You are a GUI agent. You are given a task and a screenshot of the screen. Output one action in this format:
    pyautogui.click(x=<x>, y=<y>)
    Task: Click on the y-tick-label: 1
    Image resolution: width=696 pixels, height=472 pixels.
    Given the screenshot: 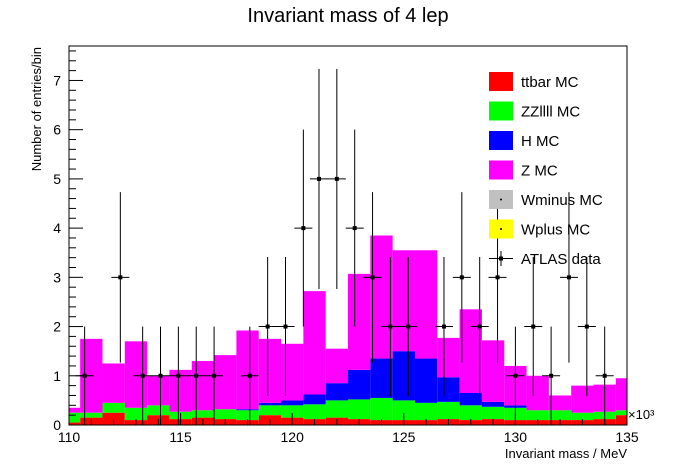 What is the action you would take?
    pyautogui.click(x=57, y=376)
    